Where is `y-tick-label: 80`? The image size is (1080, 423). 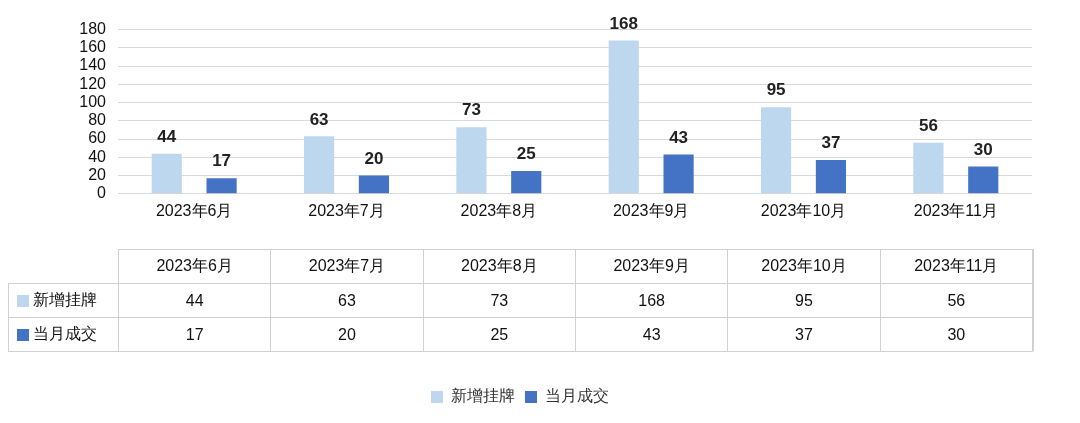
y-tick-label: 80 is located at coordinates (97, 120).